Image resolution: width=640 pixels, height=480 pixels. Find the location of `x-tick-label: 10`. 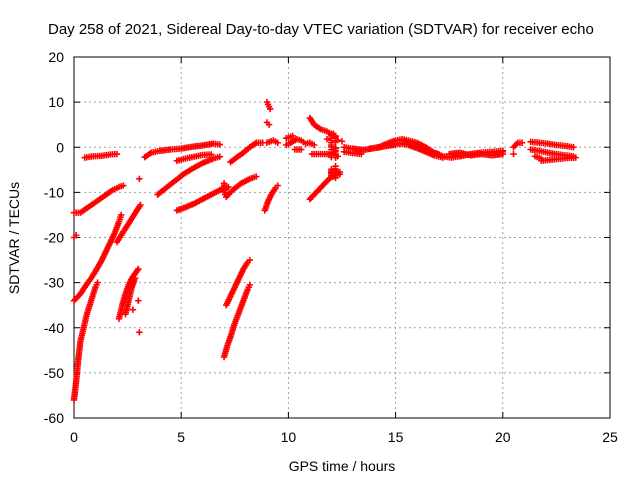

x-tick-label: 10 is located at coordinates (289, 437).